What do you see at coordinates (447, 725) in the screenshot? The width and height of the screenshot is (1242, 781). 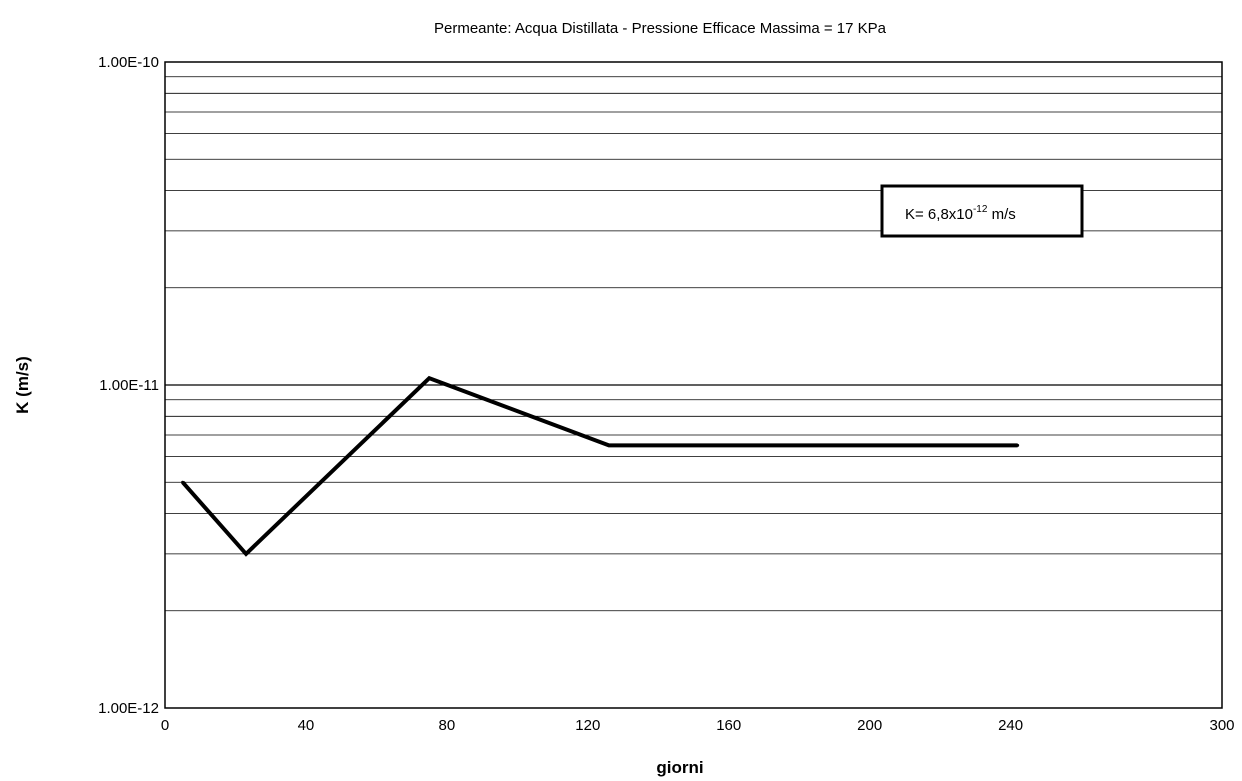 I see `x-tick-label: 80` at bounding box center [447, 725].